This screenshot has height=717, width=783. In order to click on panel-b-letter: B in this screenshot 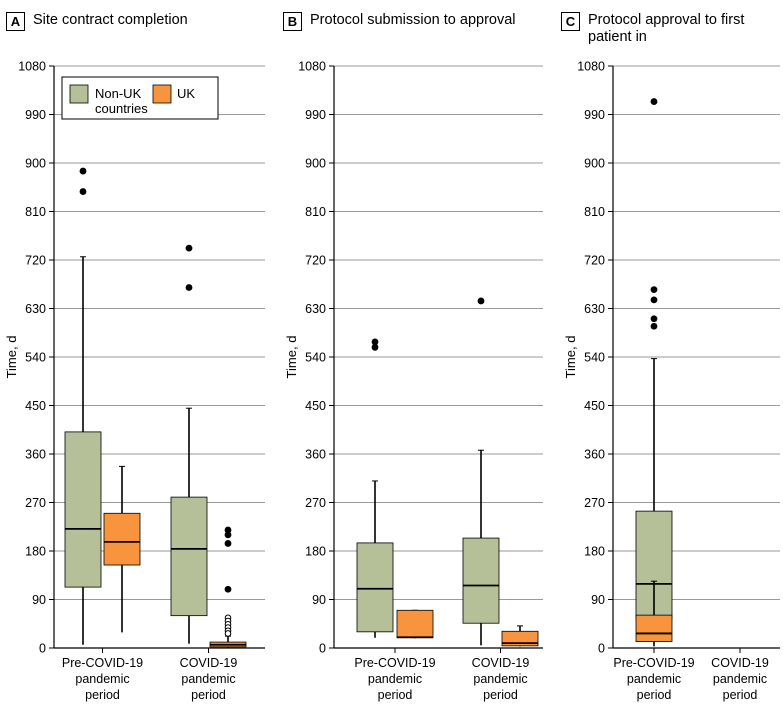, I will do `click(292, 21)`.